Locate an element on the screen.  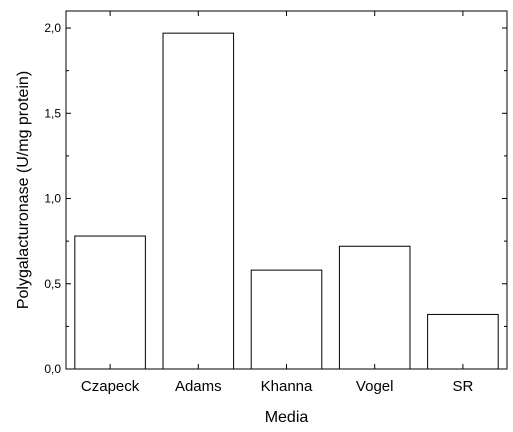
x-tick-label: Czapeck is located at coordinates (110, 386).